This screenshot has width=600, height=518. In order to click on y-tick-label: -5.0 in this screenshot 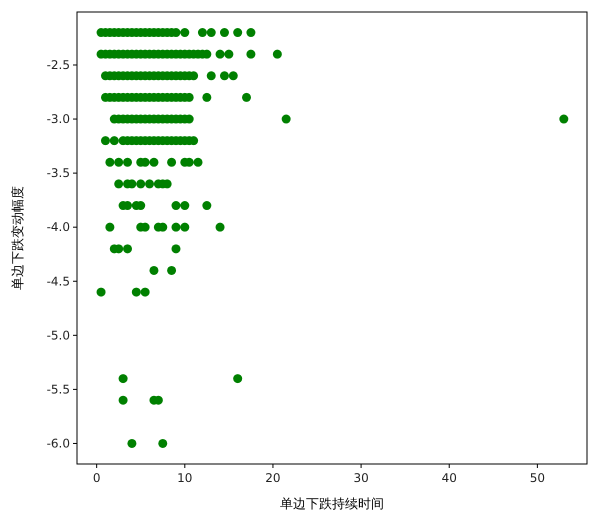, I will do `click(58, 335)`.